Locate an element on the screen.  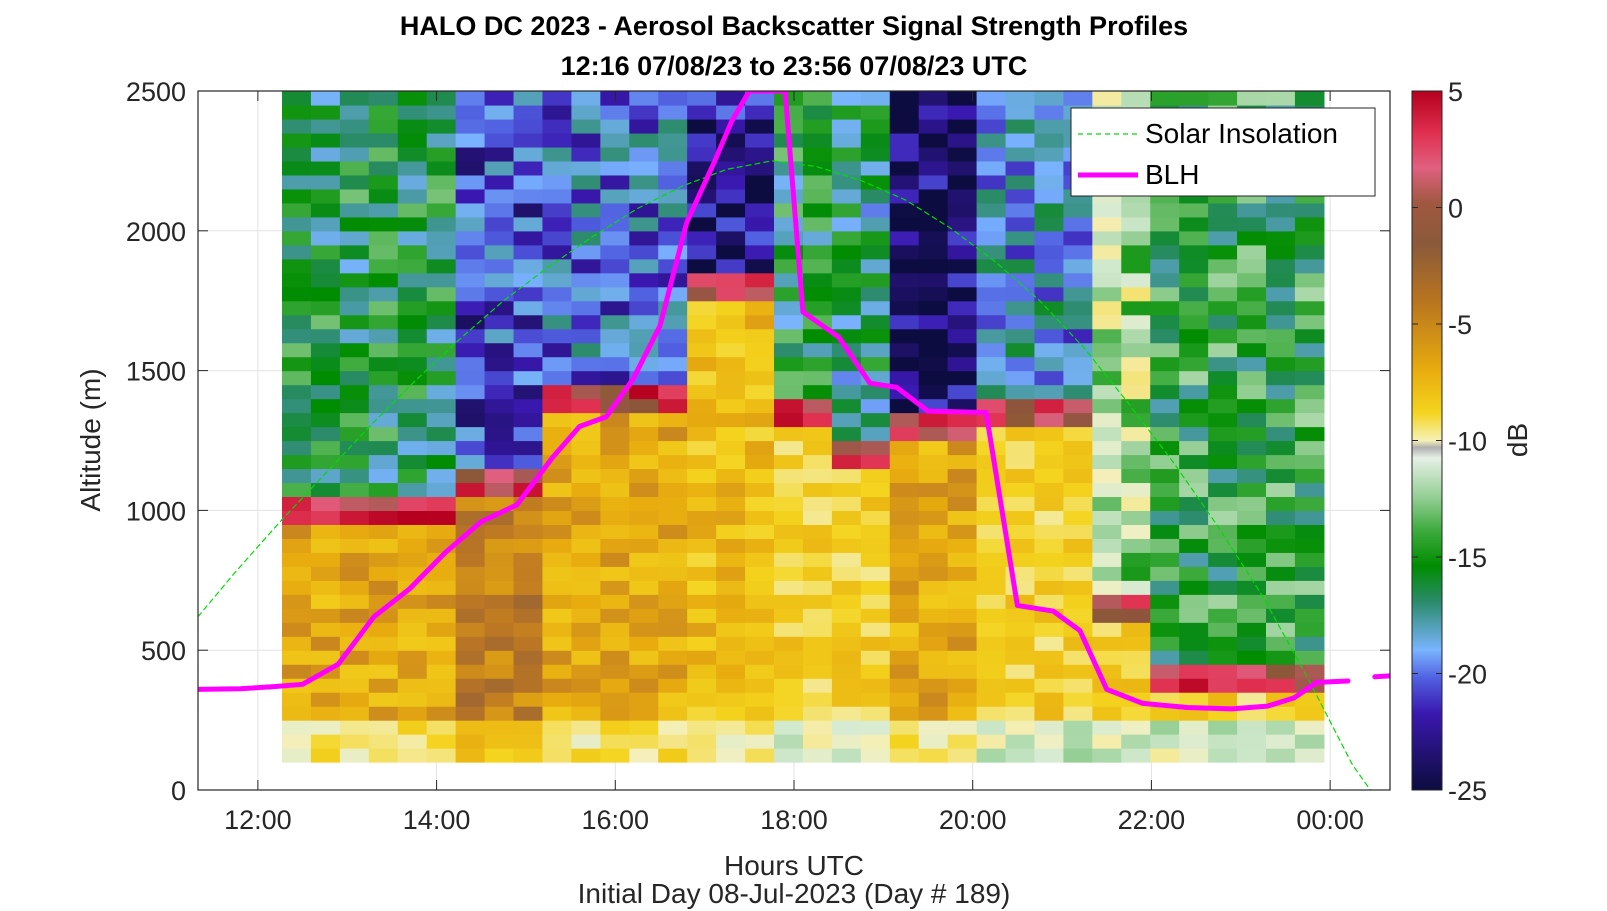
y-tick-label: 2500 is located at coordinates (156, 92).